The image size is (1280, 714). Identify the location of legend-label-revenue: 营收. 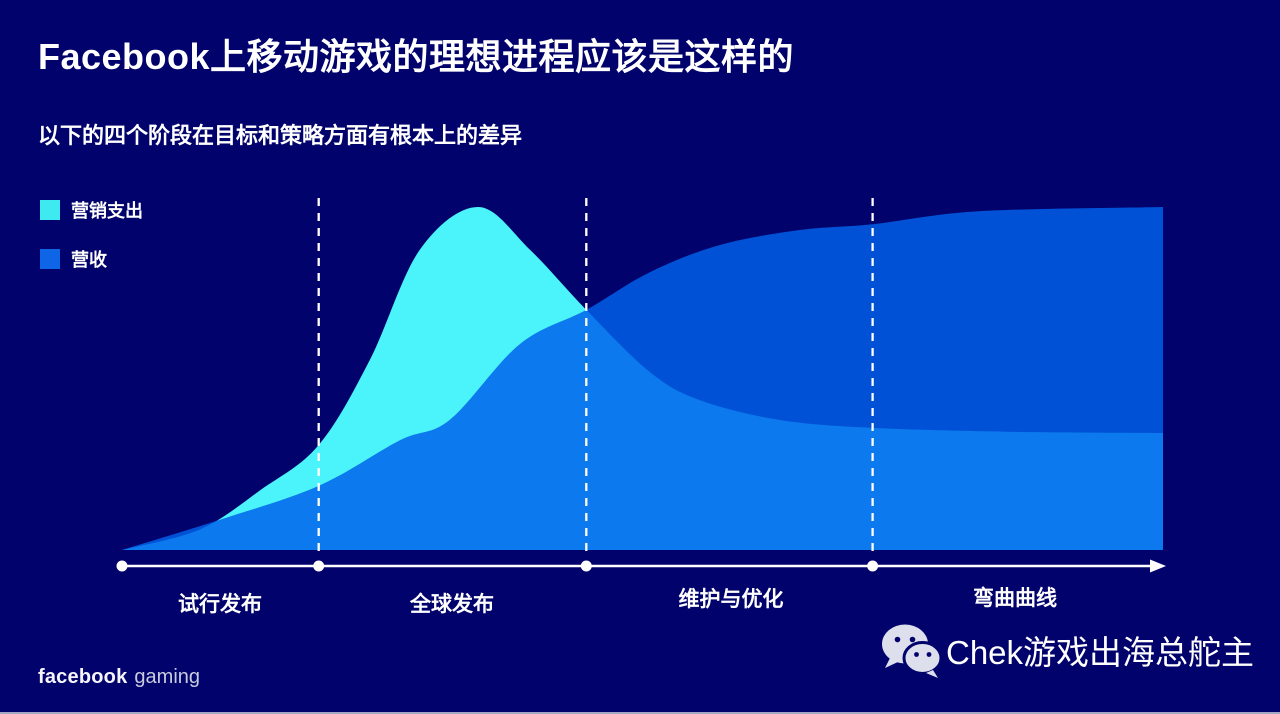
(89, 260).